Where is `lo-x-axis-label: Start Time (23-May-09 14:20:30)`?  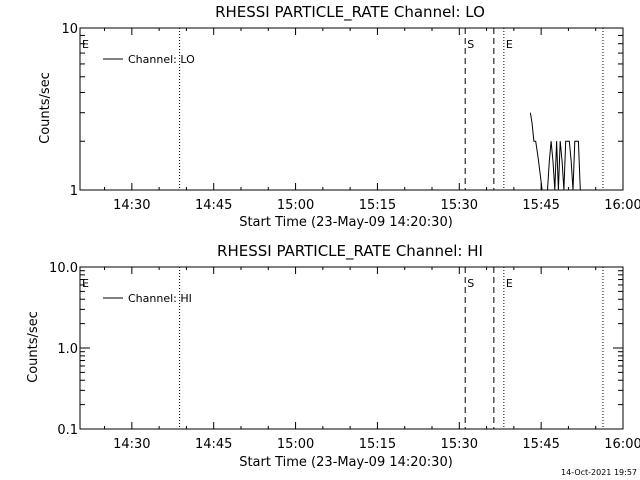
lo-x-axis-label: Start Time (23-May-09 14:20:30) is located at coordinates (346, 222).